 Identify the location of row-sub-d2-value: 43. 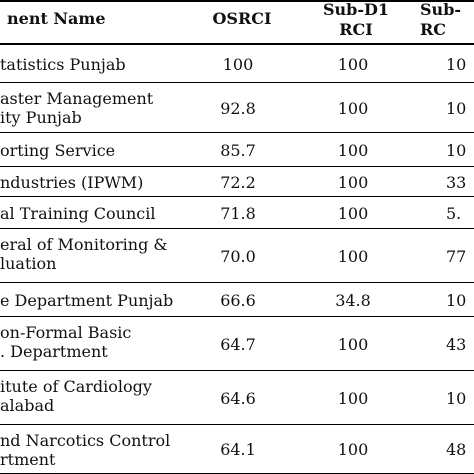
(456, 344).